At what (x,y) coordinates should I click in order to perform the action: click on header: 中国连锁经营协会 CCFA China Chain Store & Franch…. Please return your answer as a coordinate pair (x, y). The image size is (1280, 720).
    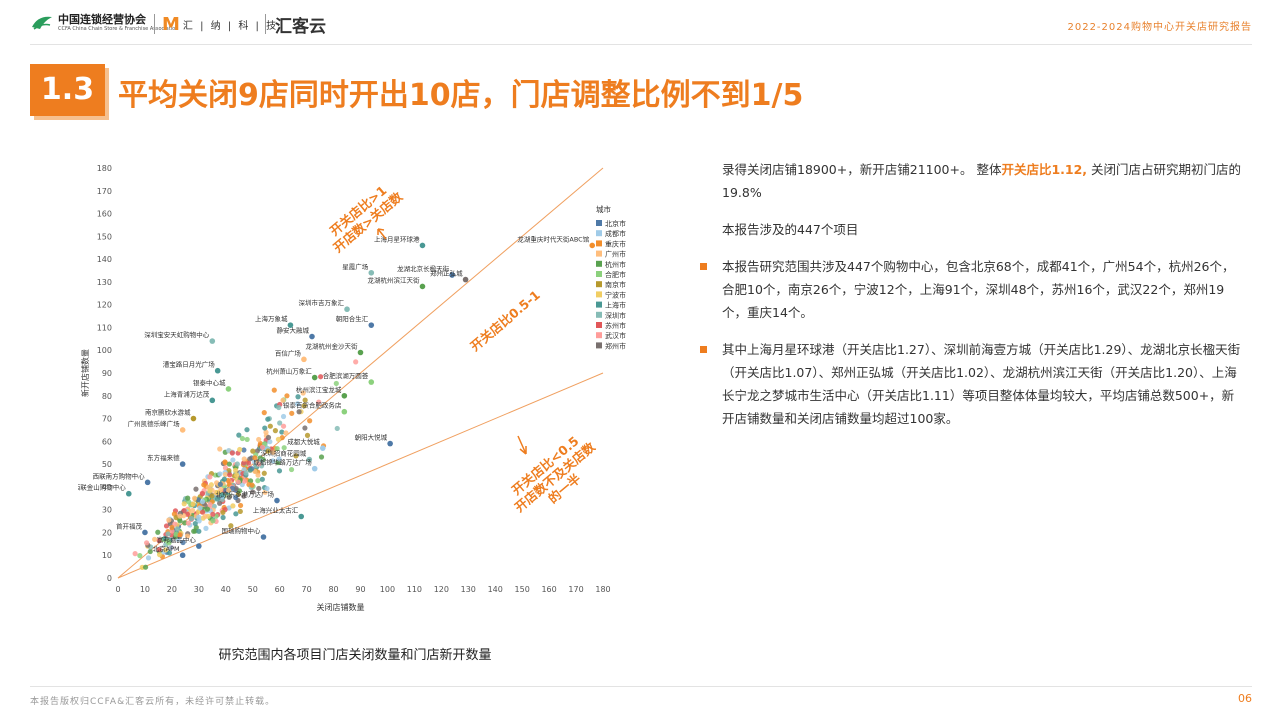
    Looking at the image, I should click on (640, 23).